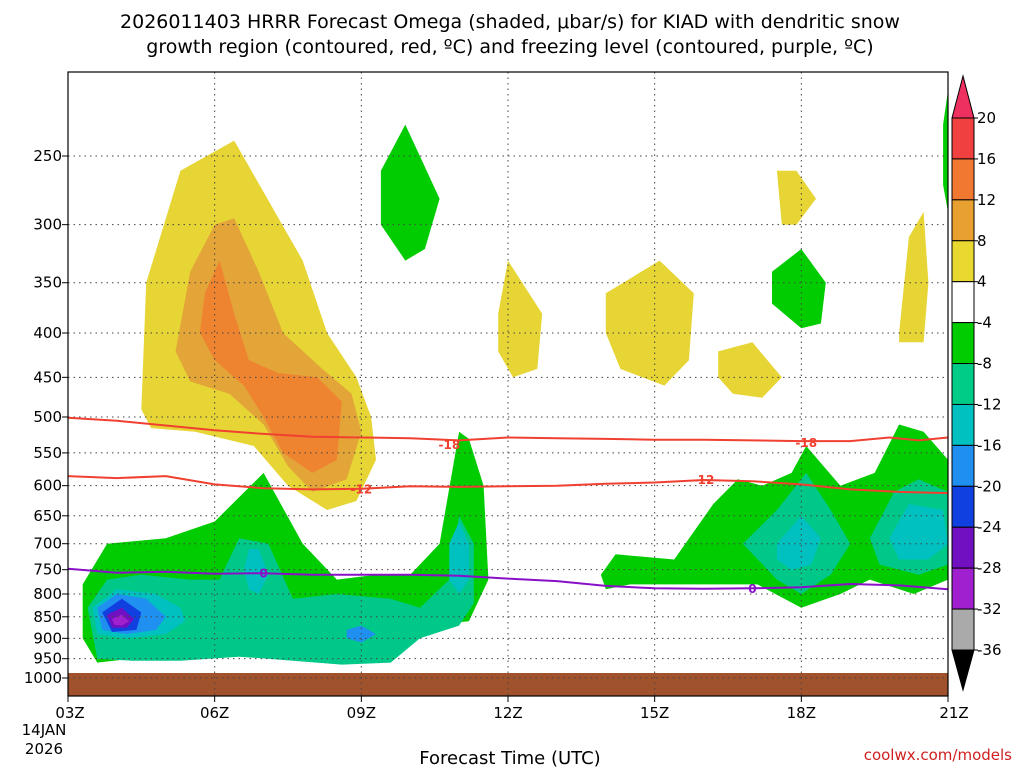 The width and height of the screenshot is (1024, 768). I want to click on y-tick-label: 750, so click(47, 570).